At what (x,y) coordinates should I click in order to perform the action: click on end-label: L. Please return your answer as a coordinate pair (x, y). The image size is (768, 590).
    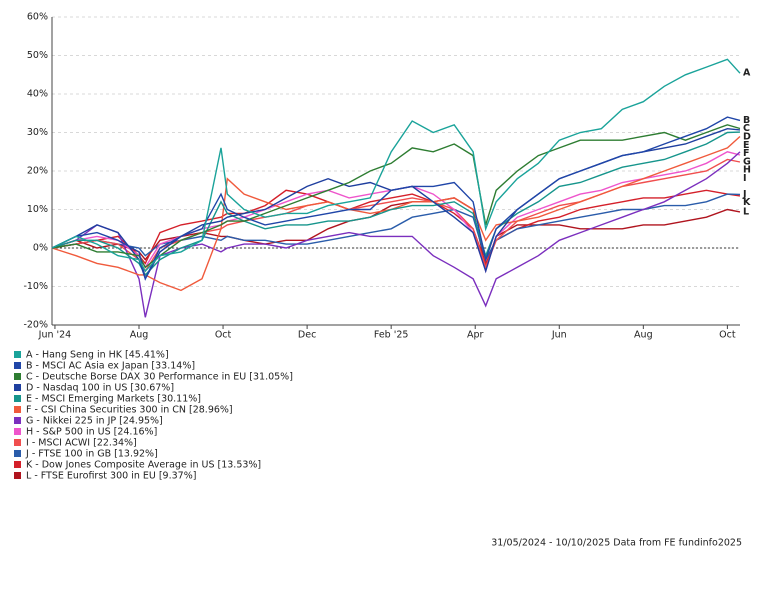
    Looking at the image, I should click on (746, 211).